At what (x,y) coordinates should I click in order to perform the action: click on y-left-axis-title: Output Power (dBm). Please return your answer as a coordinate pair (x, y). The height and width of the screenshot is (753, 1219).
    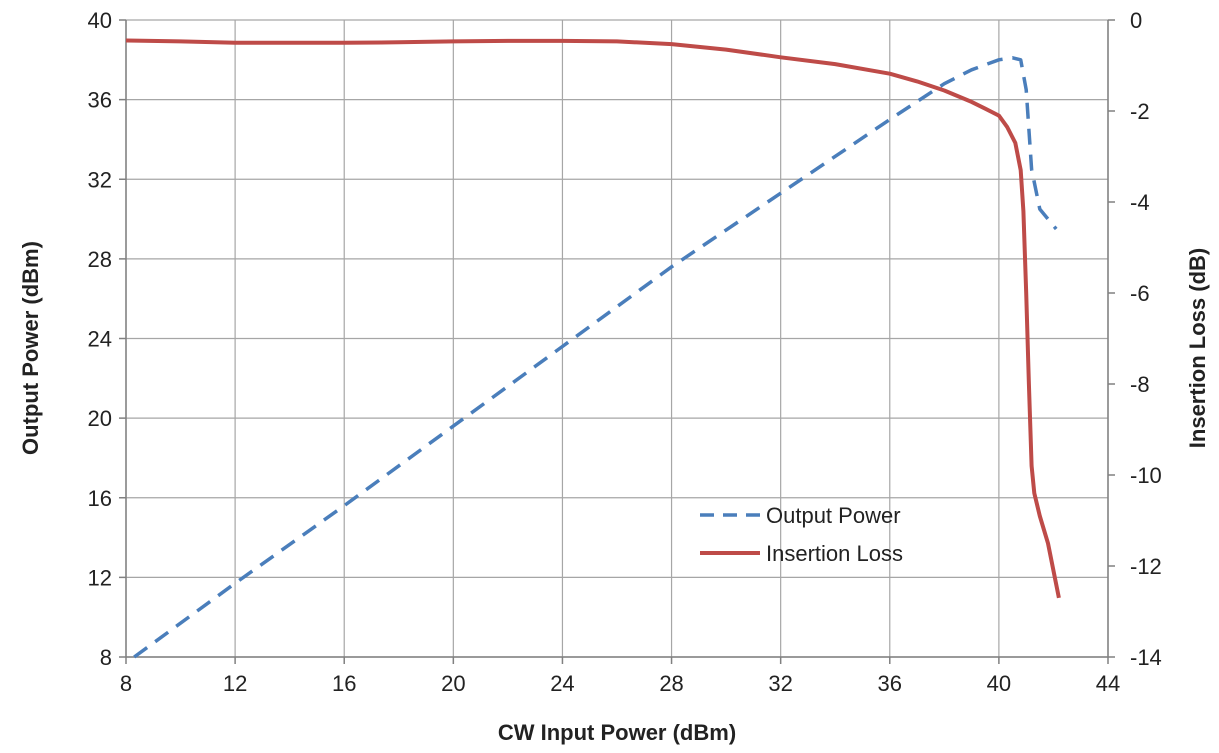
    Looking at the image, I should click on (30, 348).